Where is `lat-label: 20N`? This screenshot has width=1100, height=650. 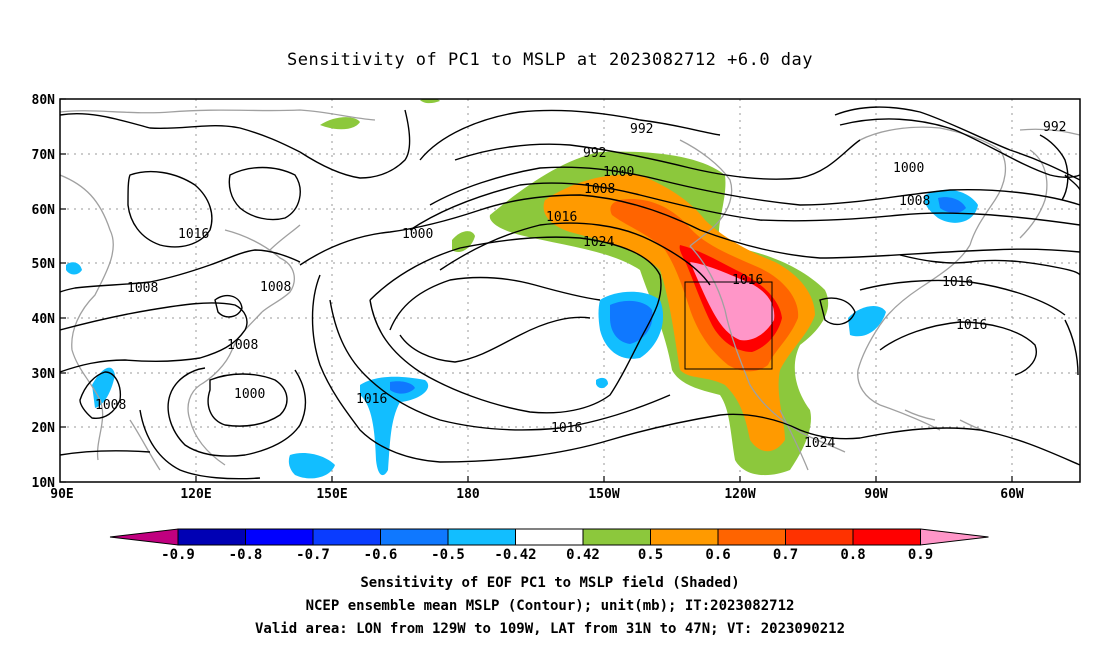 lat-label: 20N is located at coordinates (44, 428).